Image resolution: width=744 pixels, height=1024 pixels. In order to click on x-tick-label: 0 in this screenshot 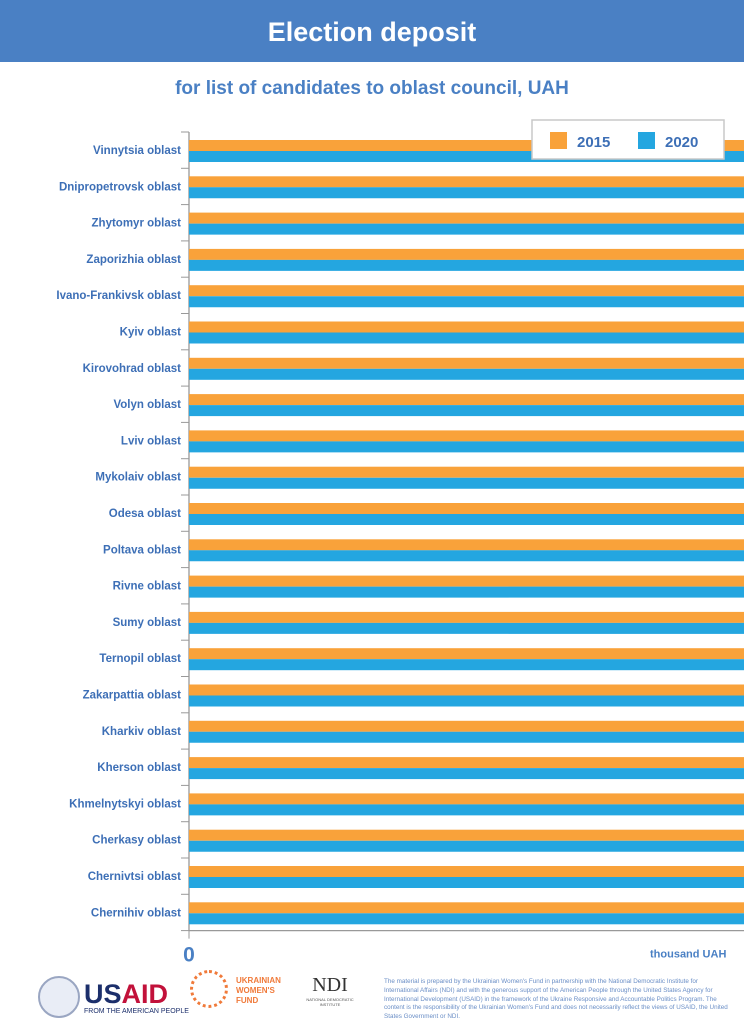, I will do `click(189, 955)`.